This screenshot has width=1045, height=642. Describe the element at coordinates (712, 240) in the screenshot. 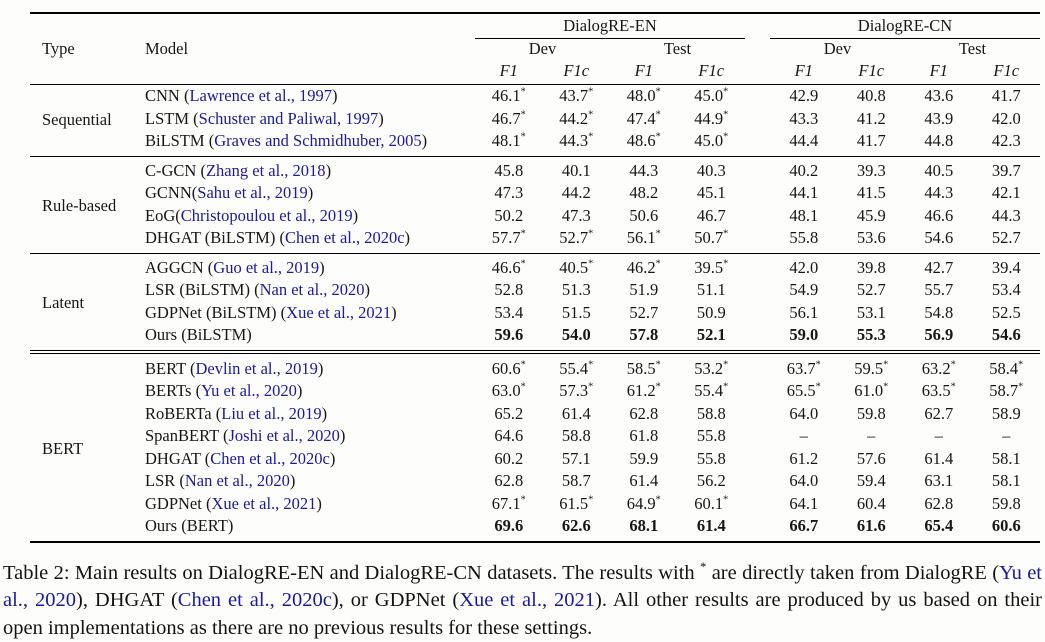

I see `score-cell: 50.7*` at that location.